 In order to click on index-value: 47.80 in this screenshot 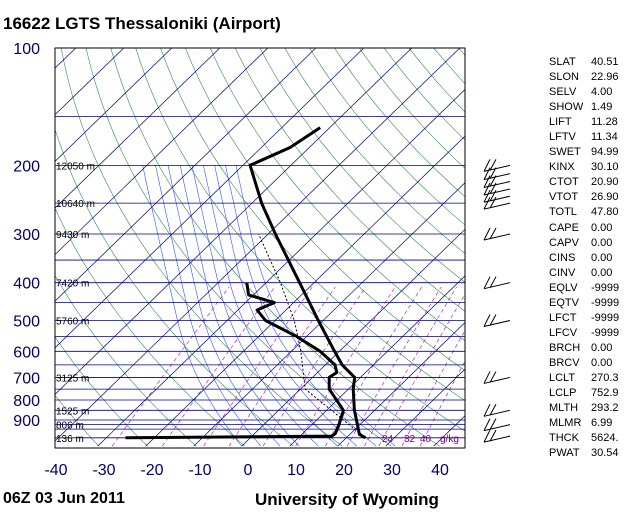, I will do `click(605, 212)`.